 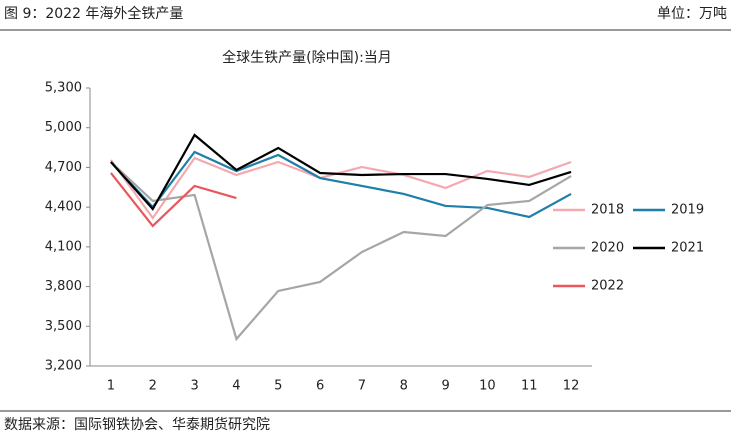 What do you see at coordinates (607, 210) in the screenshot?
I see `legend-label: 2018` at bounding box center [607, 210].